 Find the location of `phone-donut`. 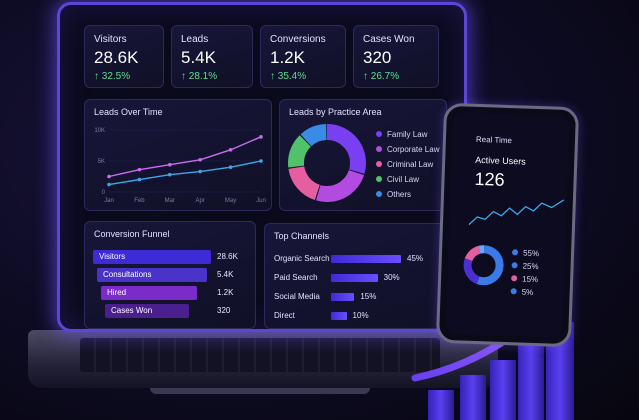

phone-donut is located at coordinates (483, 265).